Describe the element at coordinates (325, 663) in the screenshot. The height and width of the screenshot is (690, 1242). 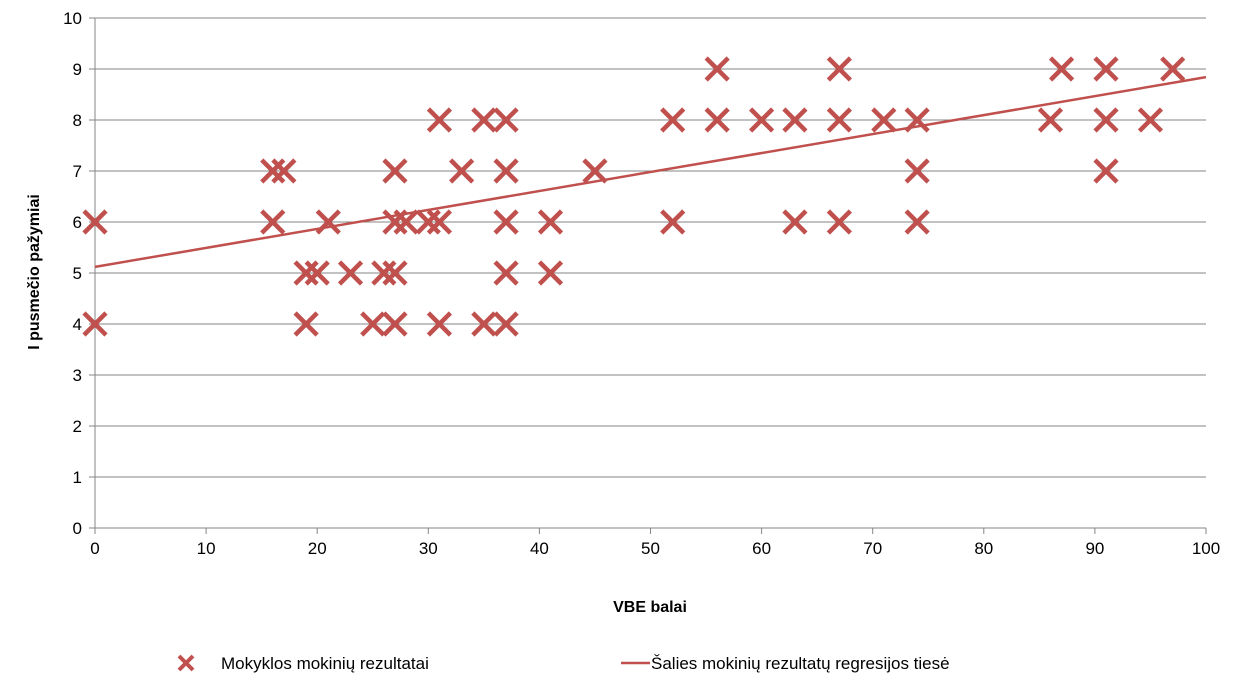
I see `legend-label-scatter: Mokyklos mokinių rezultatai` at that location.